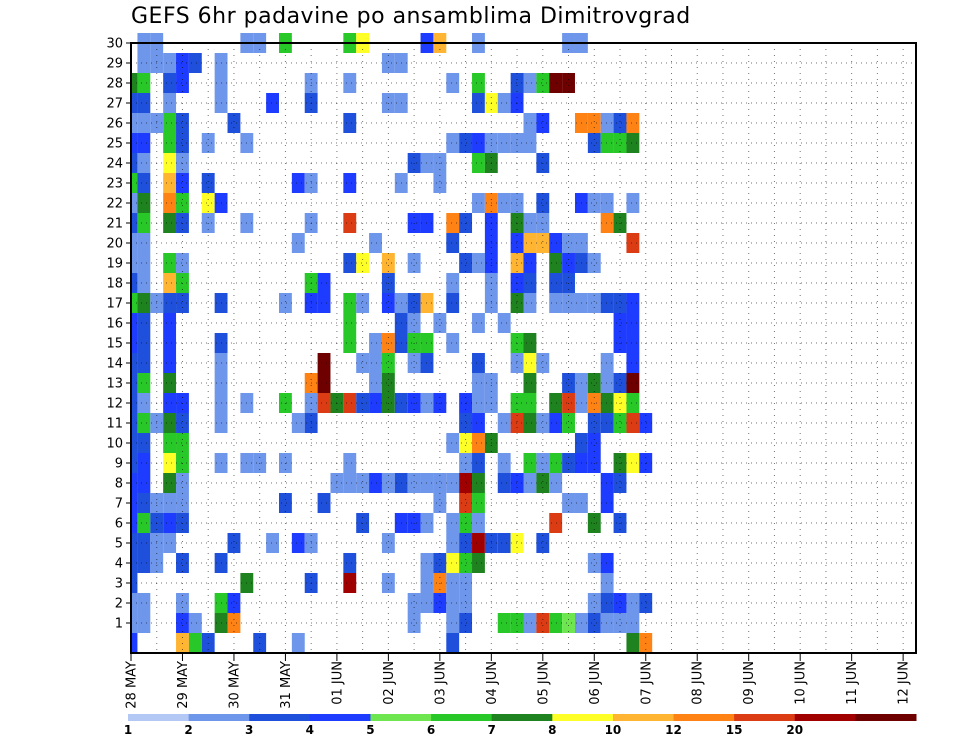 This screenshot has width=960, height=742. What do you see at coordinates (114, 364) in the screenshot?
I see `y-tick-label: 14` at bounding box center [114, 364].